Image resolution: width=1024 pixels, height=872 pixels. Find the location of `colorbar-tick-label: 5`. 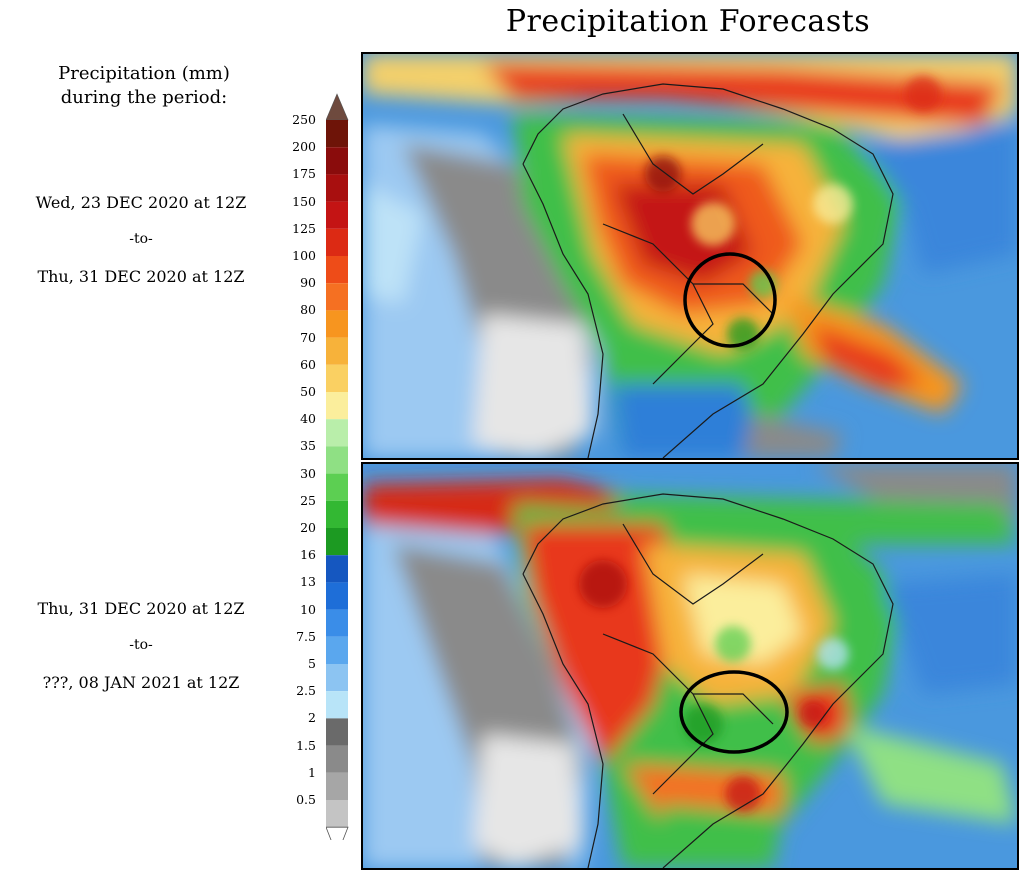

colorbar-tick-label: 5 is located at coordinates (312, 663).